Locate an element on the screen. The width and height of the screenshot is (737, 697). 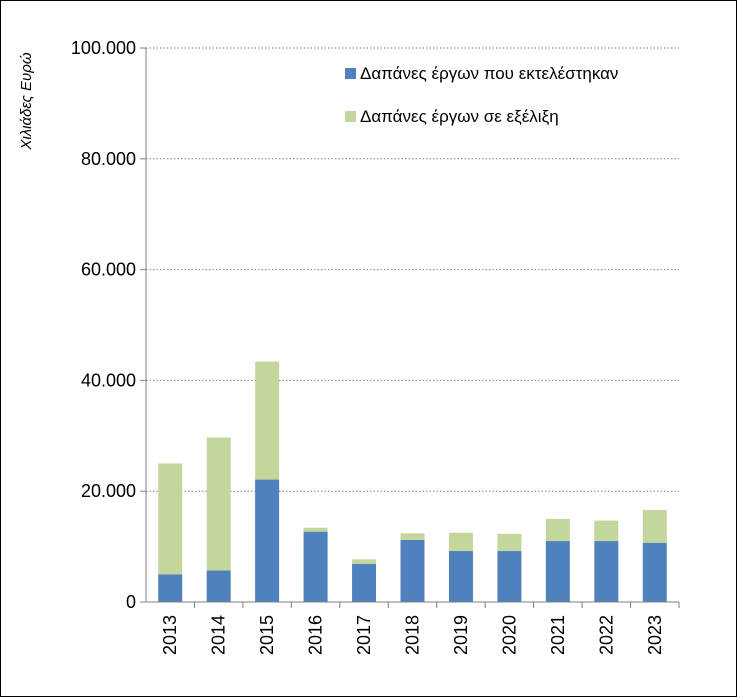
bar-2022-executed is located at coordinates (606, 571).